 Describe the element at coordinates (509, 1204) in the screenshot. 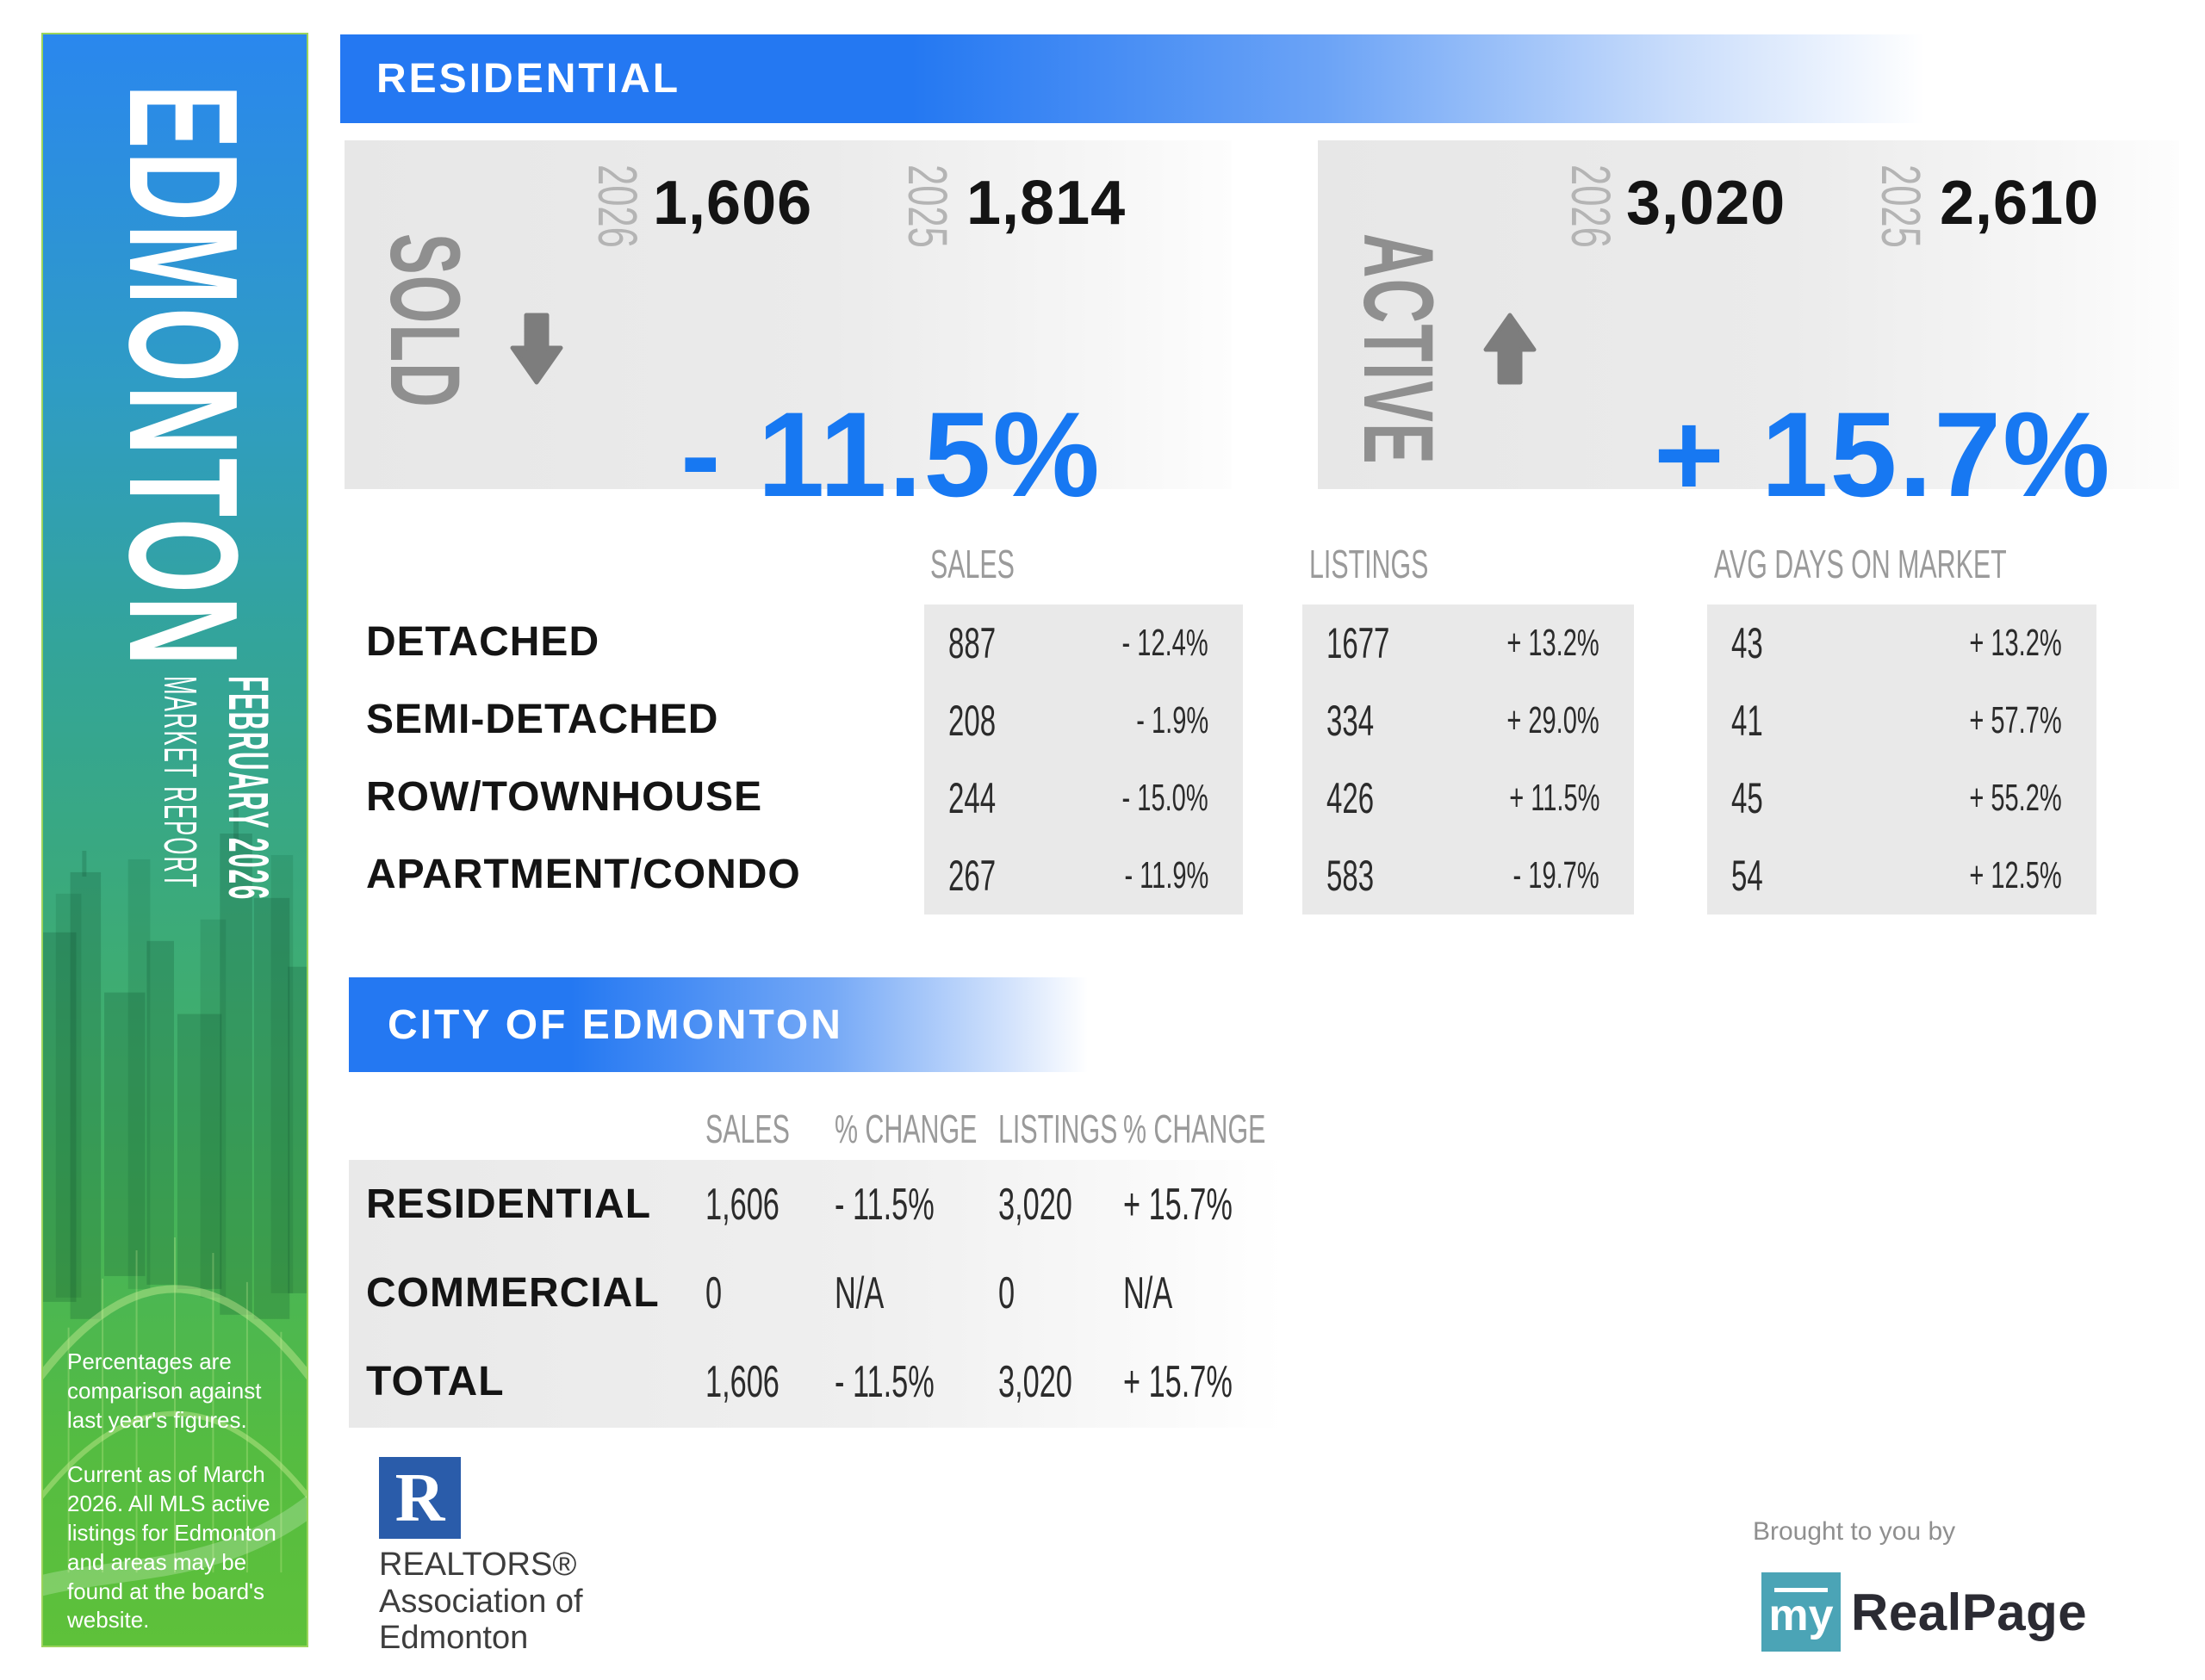

I see `city-row-label: RESIDENTIAL` at that location.